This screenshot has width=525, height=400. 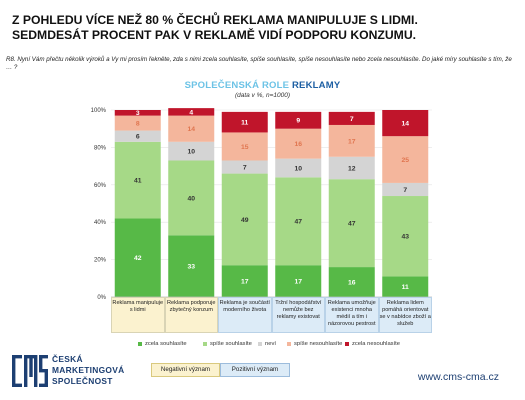 I want to click on chart-title-part-1: SPOLEČENSKÁ ROLE, so click(x=237, y=85).